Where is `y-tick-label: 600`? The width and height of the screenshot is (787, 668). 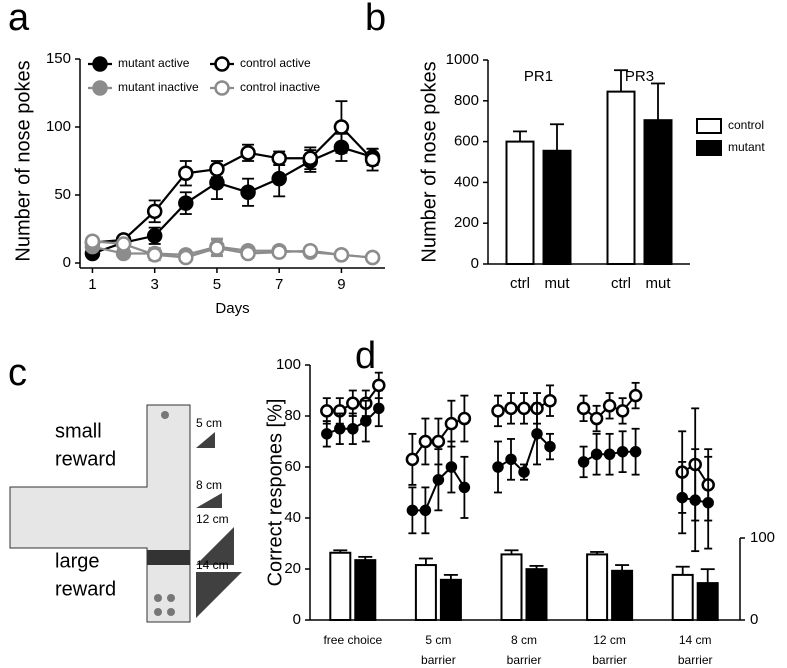
y-tick-label: 600 is located at coordinates (466, 141).